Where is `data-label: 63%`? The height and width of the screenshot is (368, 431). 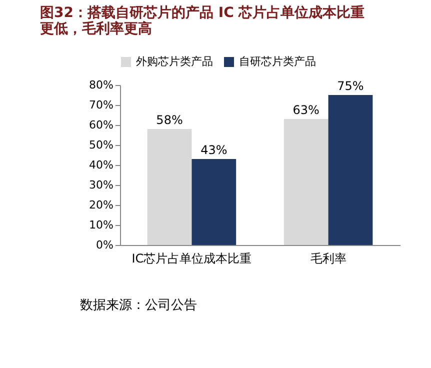
data-label: 63% is located at coordinates (306, 110).